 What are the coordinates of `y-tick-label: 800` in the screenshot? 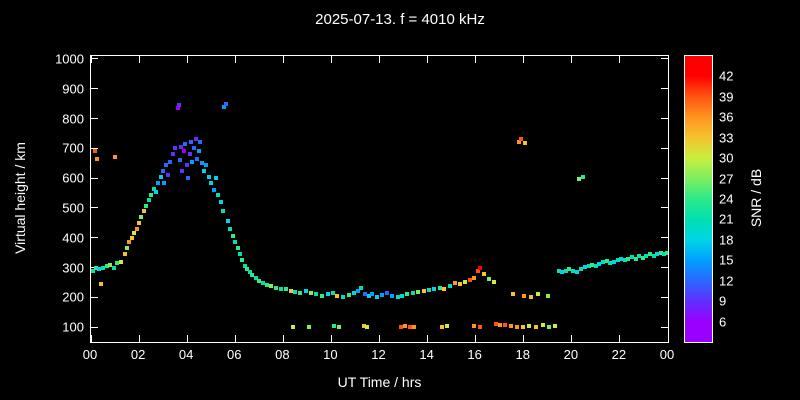 It's located at (73, 119).